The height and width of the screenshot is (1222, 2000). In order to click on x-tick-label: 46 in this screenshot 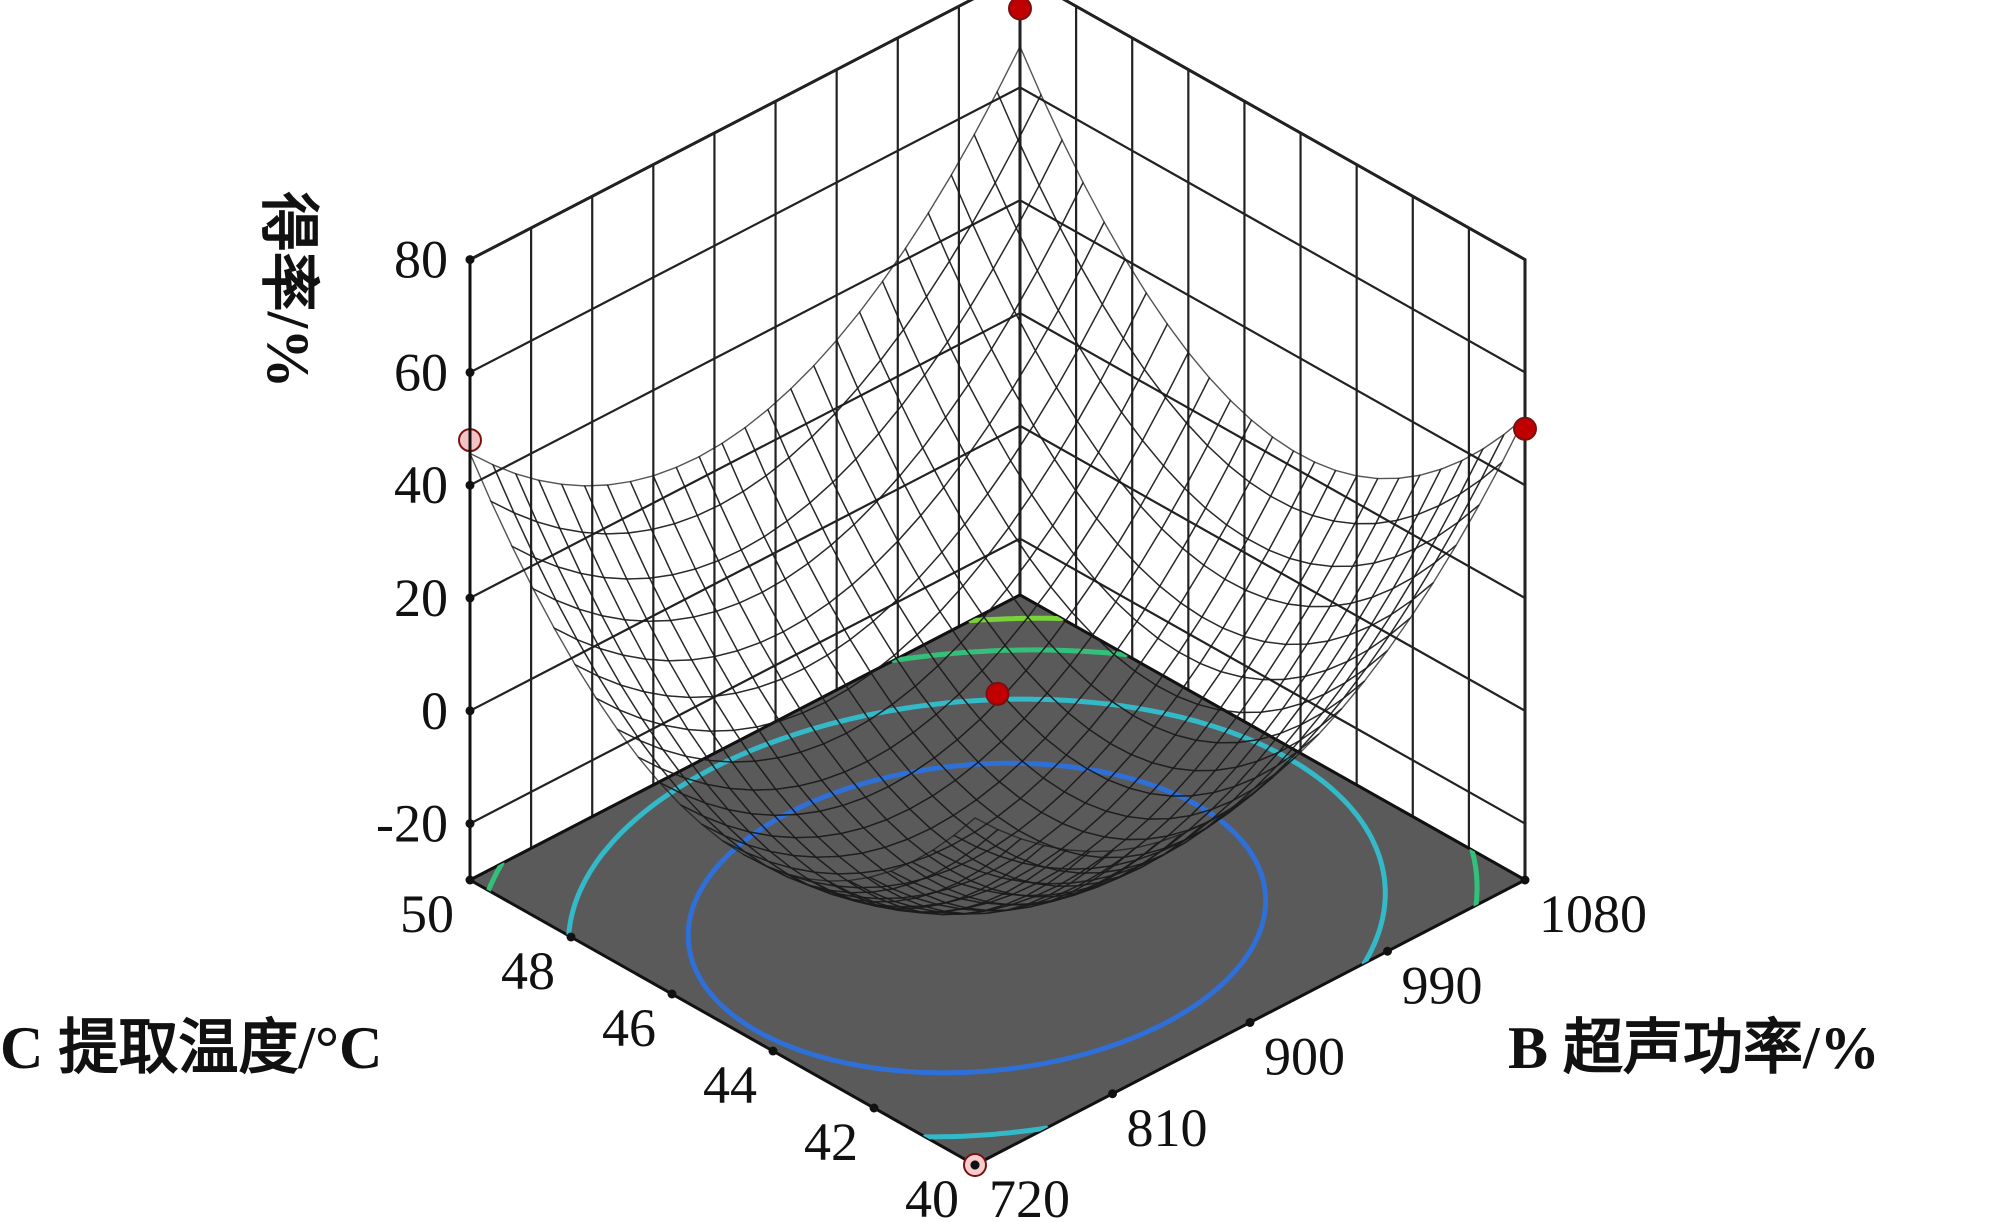, I will do `click(629, 1028)`.